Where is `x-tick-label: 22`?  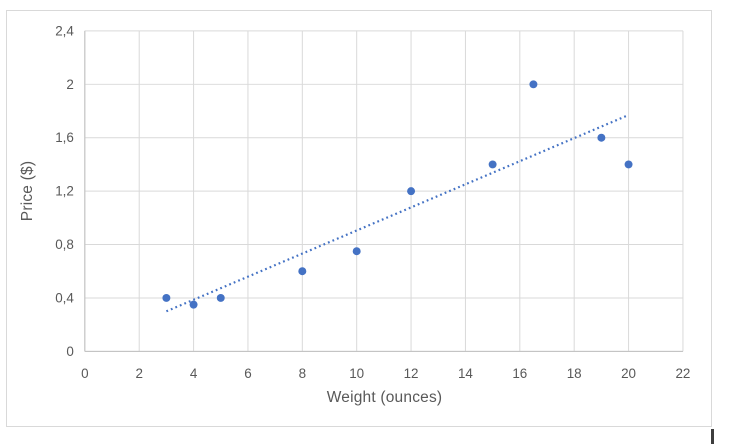 x-tick-label: 22 is located at coordinates (682, 373).